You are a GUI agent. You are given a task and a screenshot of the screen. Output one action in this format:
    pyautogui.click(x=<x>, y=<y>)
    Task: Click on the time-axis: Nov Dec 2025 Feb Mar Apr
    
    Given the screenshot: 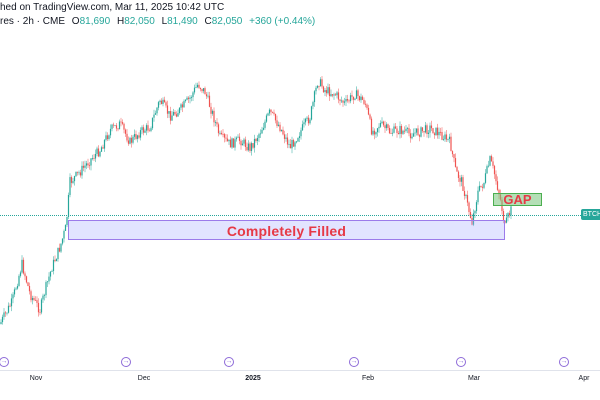 What is the action you would take?
    pyautogui.click(x=300, y=385)
    